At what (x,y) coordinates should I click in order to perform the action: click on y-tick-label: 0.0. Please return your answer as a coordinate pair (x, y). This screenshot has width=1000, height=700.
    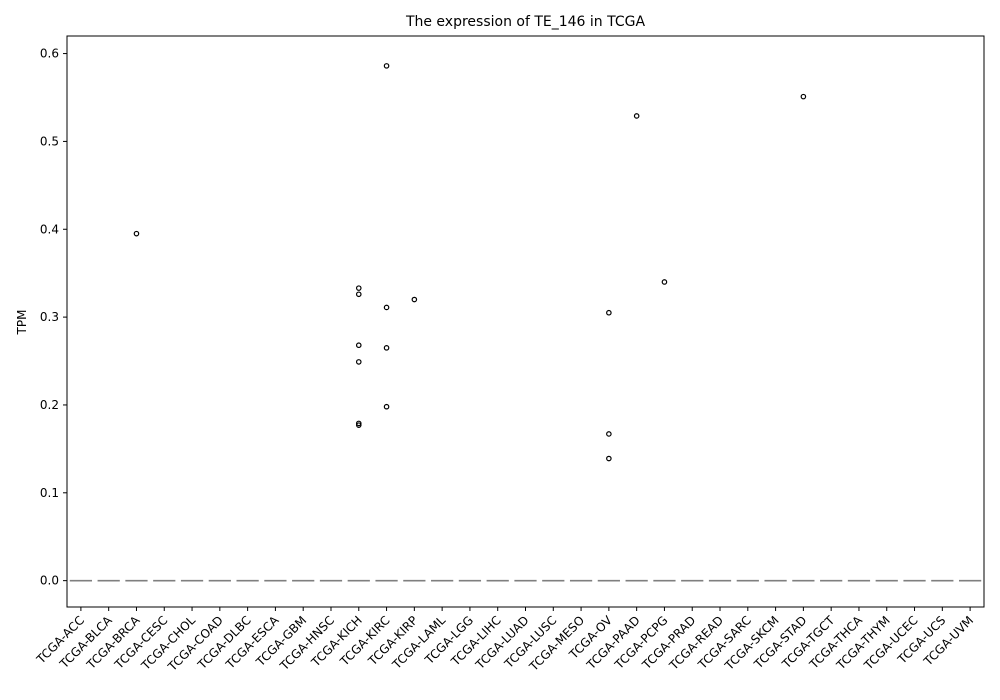
    Looking at the image, I should click on (49, 581).